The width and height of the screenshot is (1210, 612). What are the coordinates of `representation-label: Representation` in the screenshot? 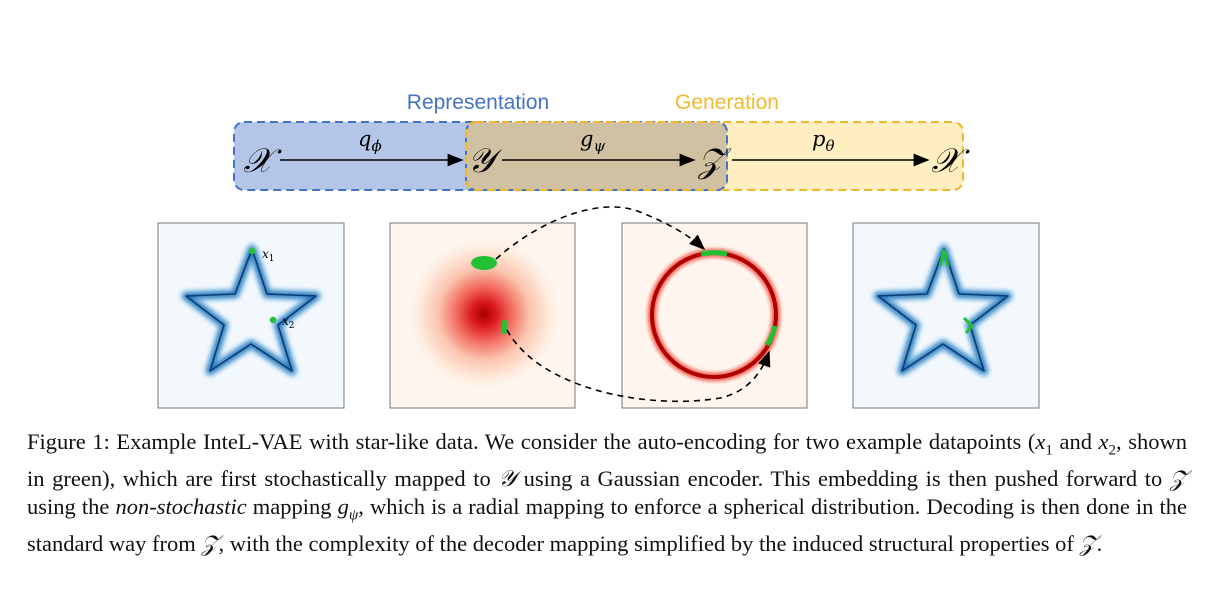 It's located at (478, 102).